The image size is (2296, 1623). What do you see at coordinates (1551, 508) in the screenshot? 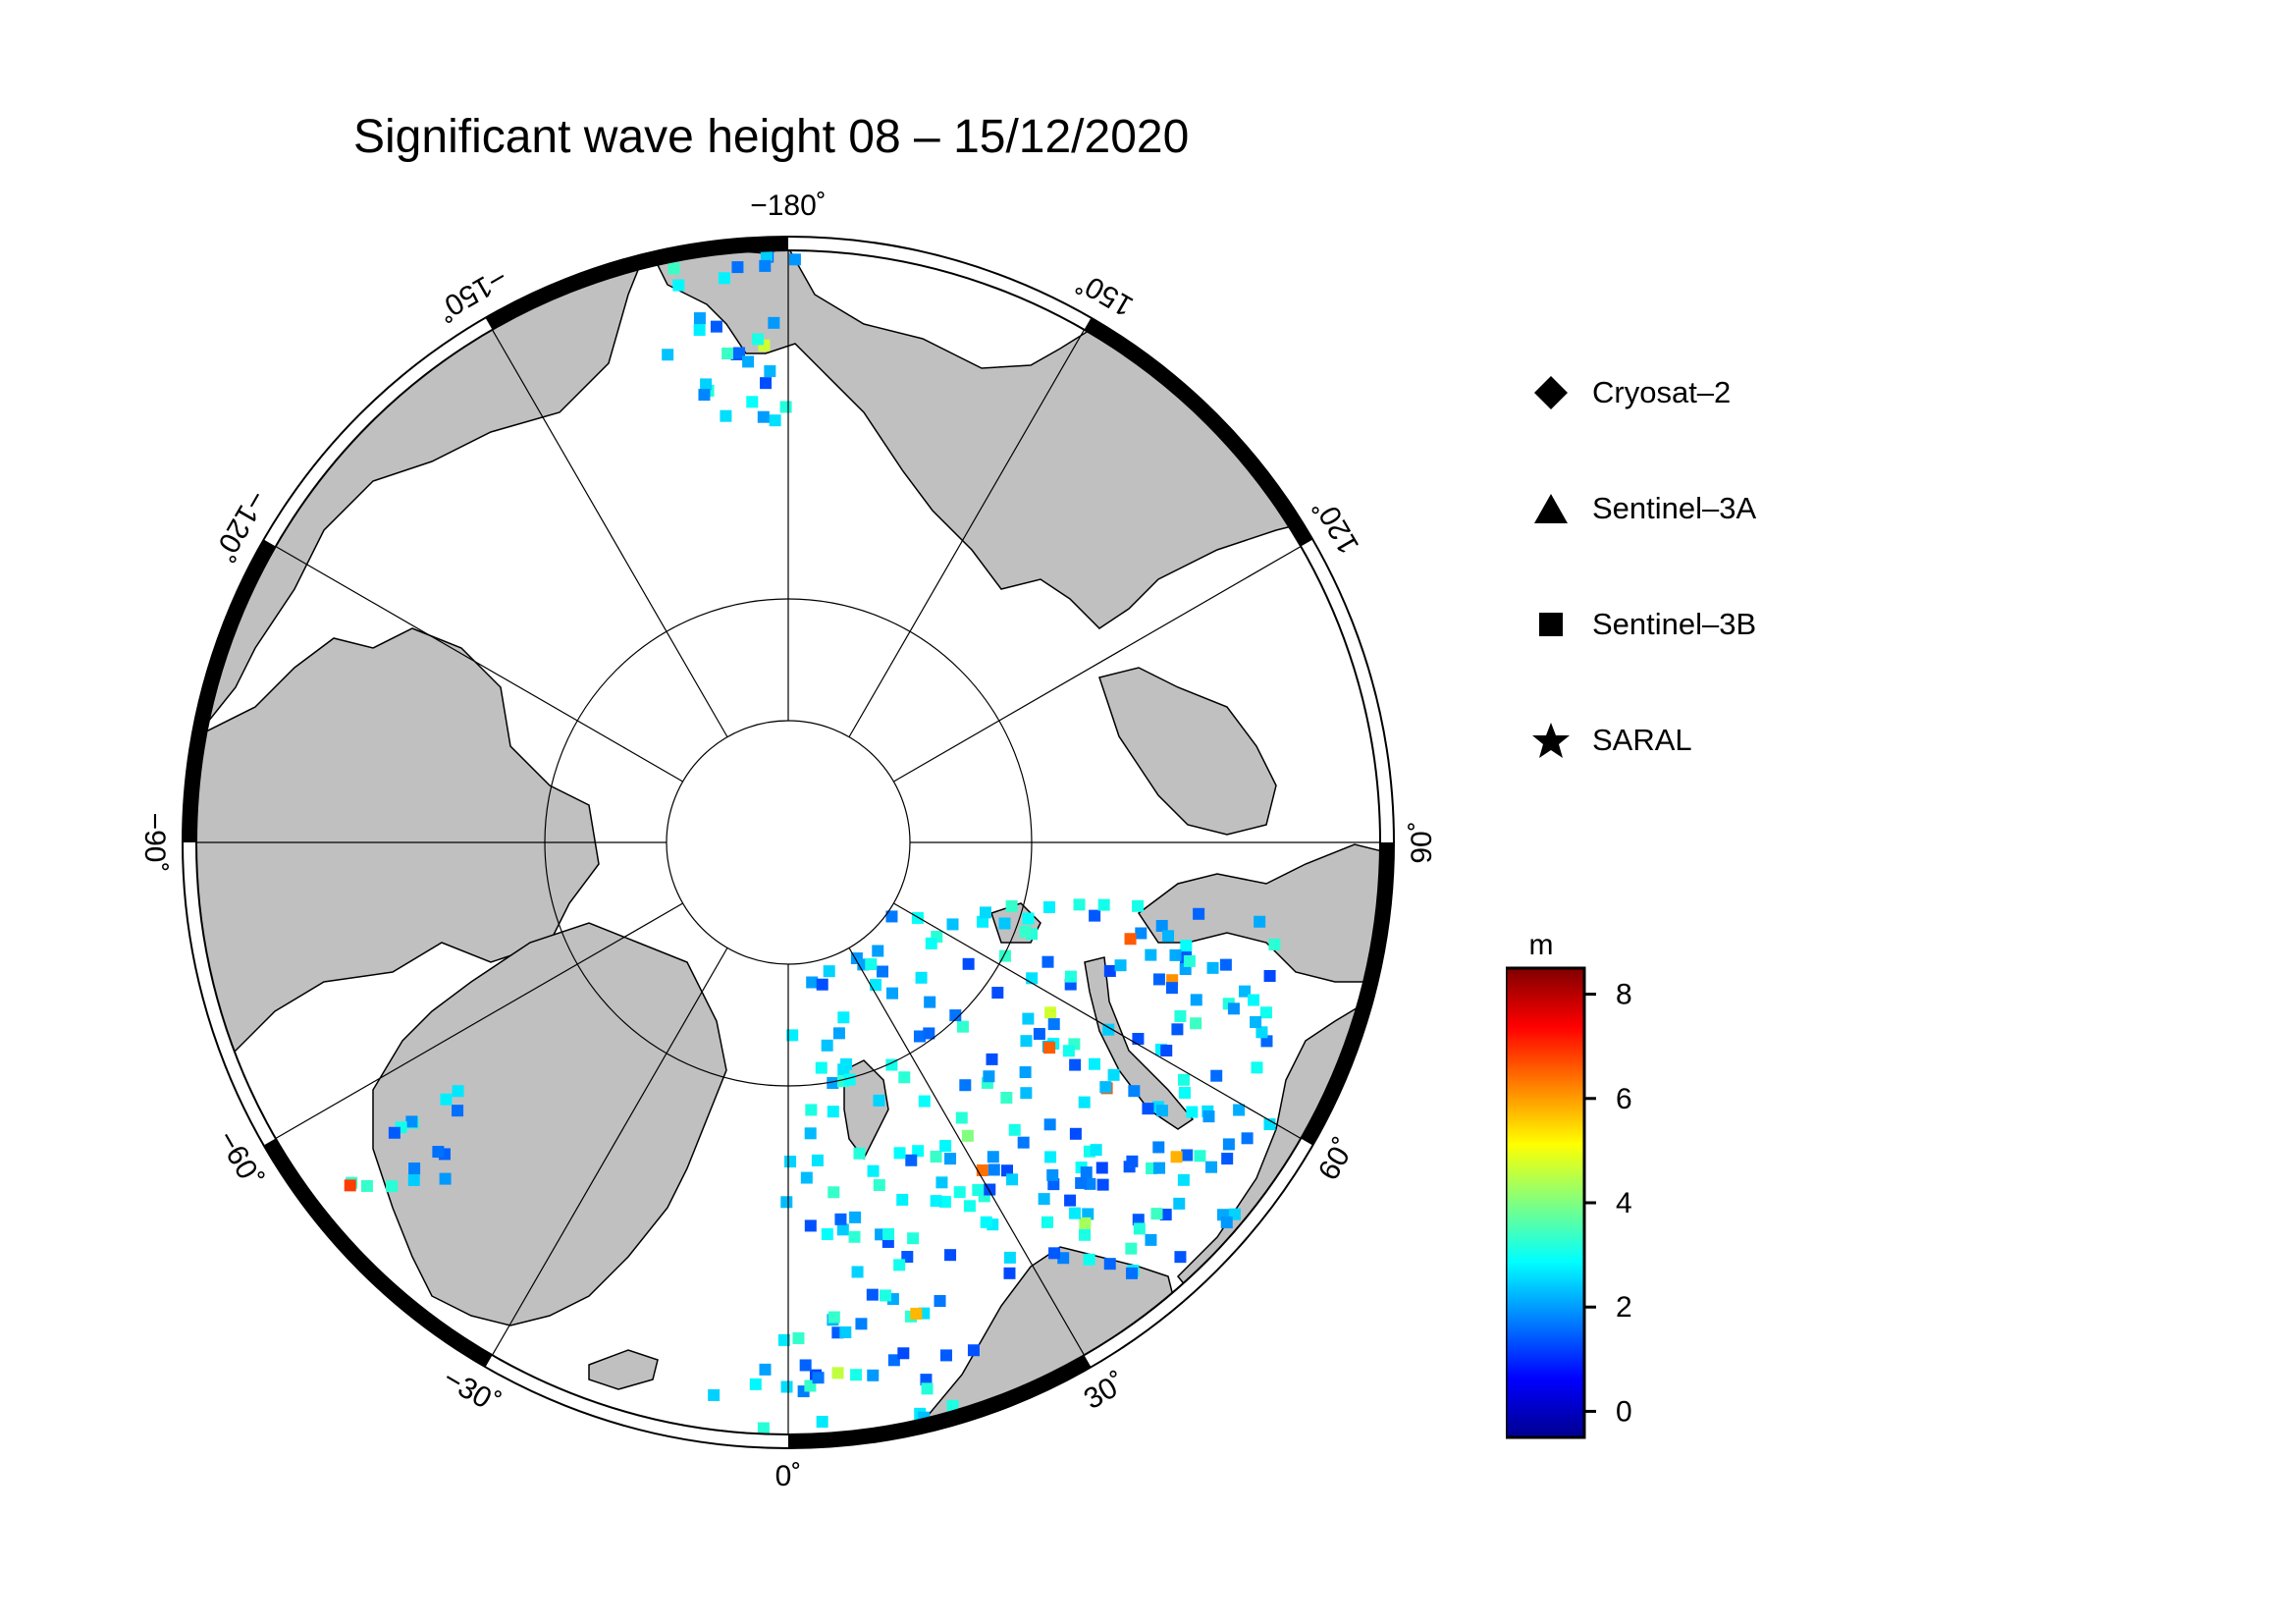
I see `triangle-icon` at bounding box center [1551, 508].